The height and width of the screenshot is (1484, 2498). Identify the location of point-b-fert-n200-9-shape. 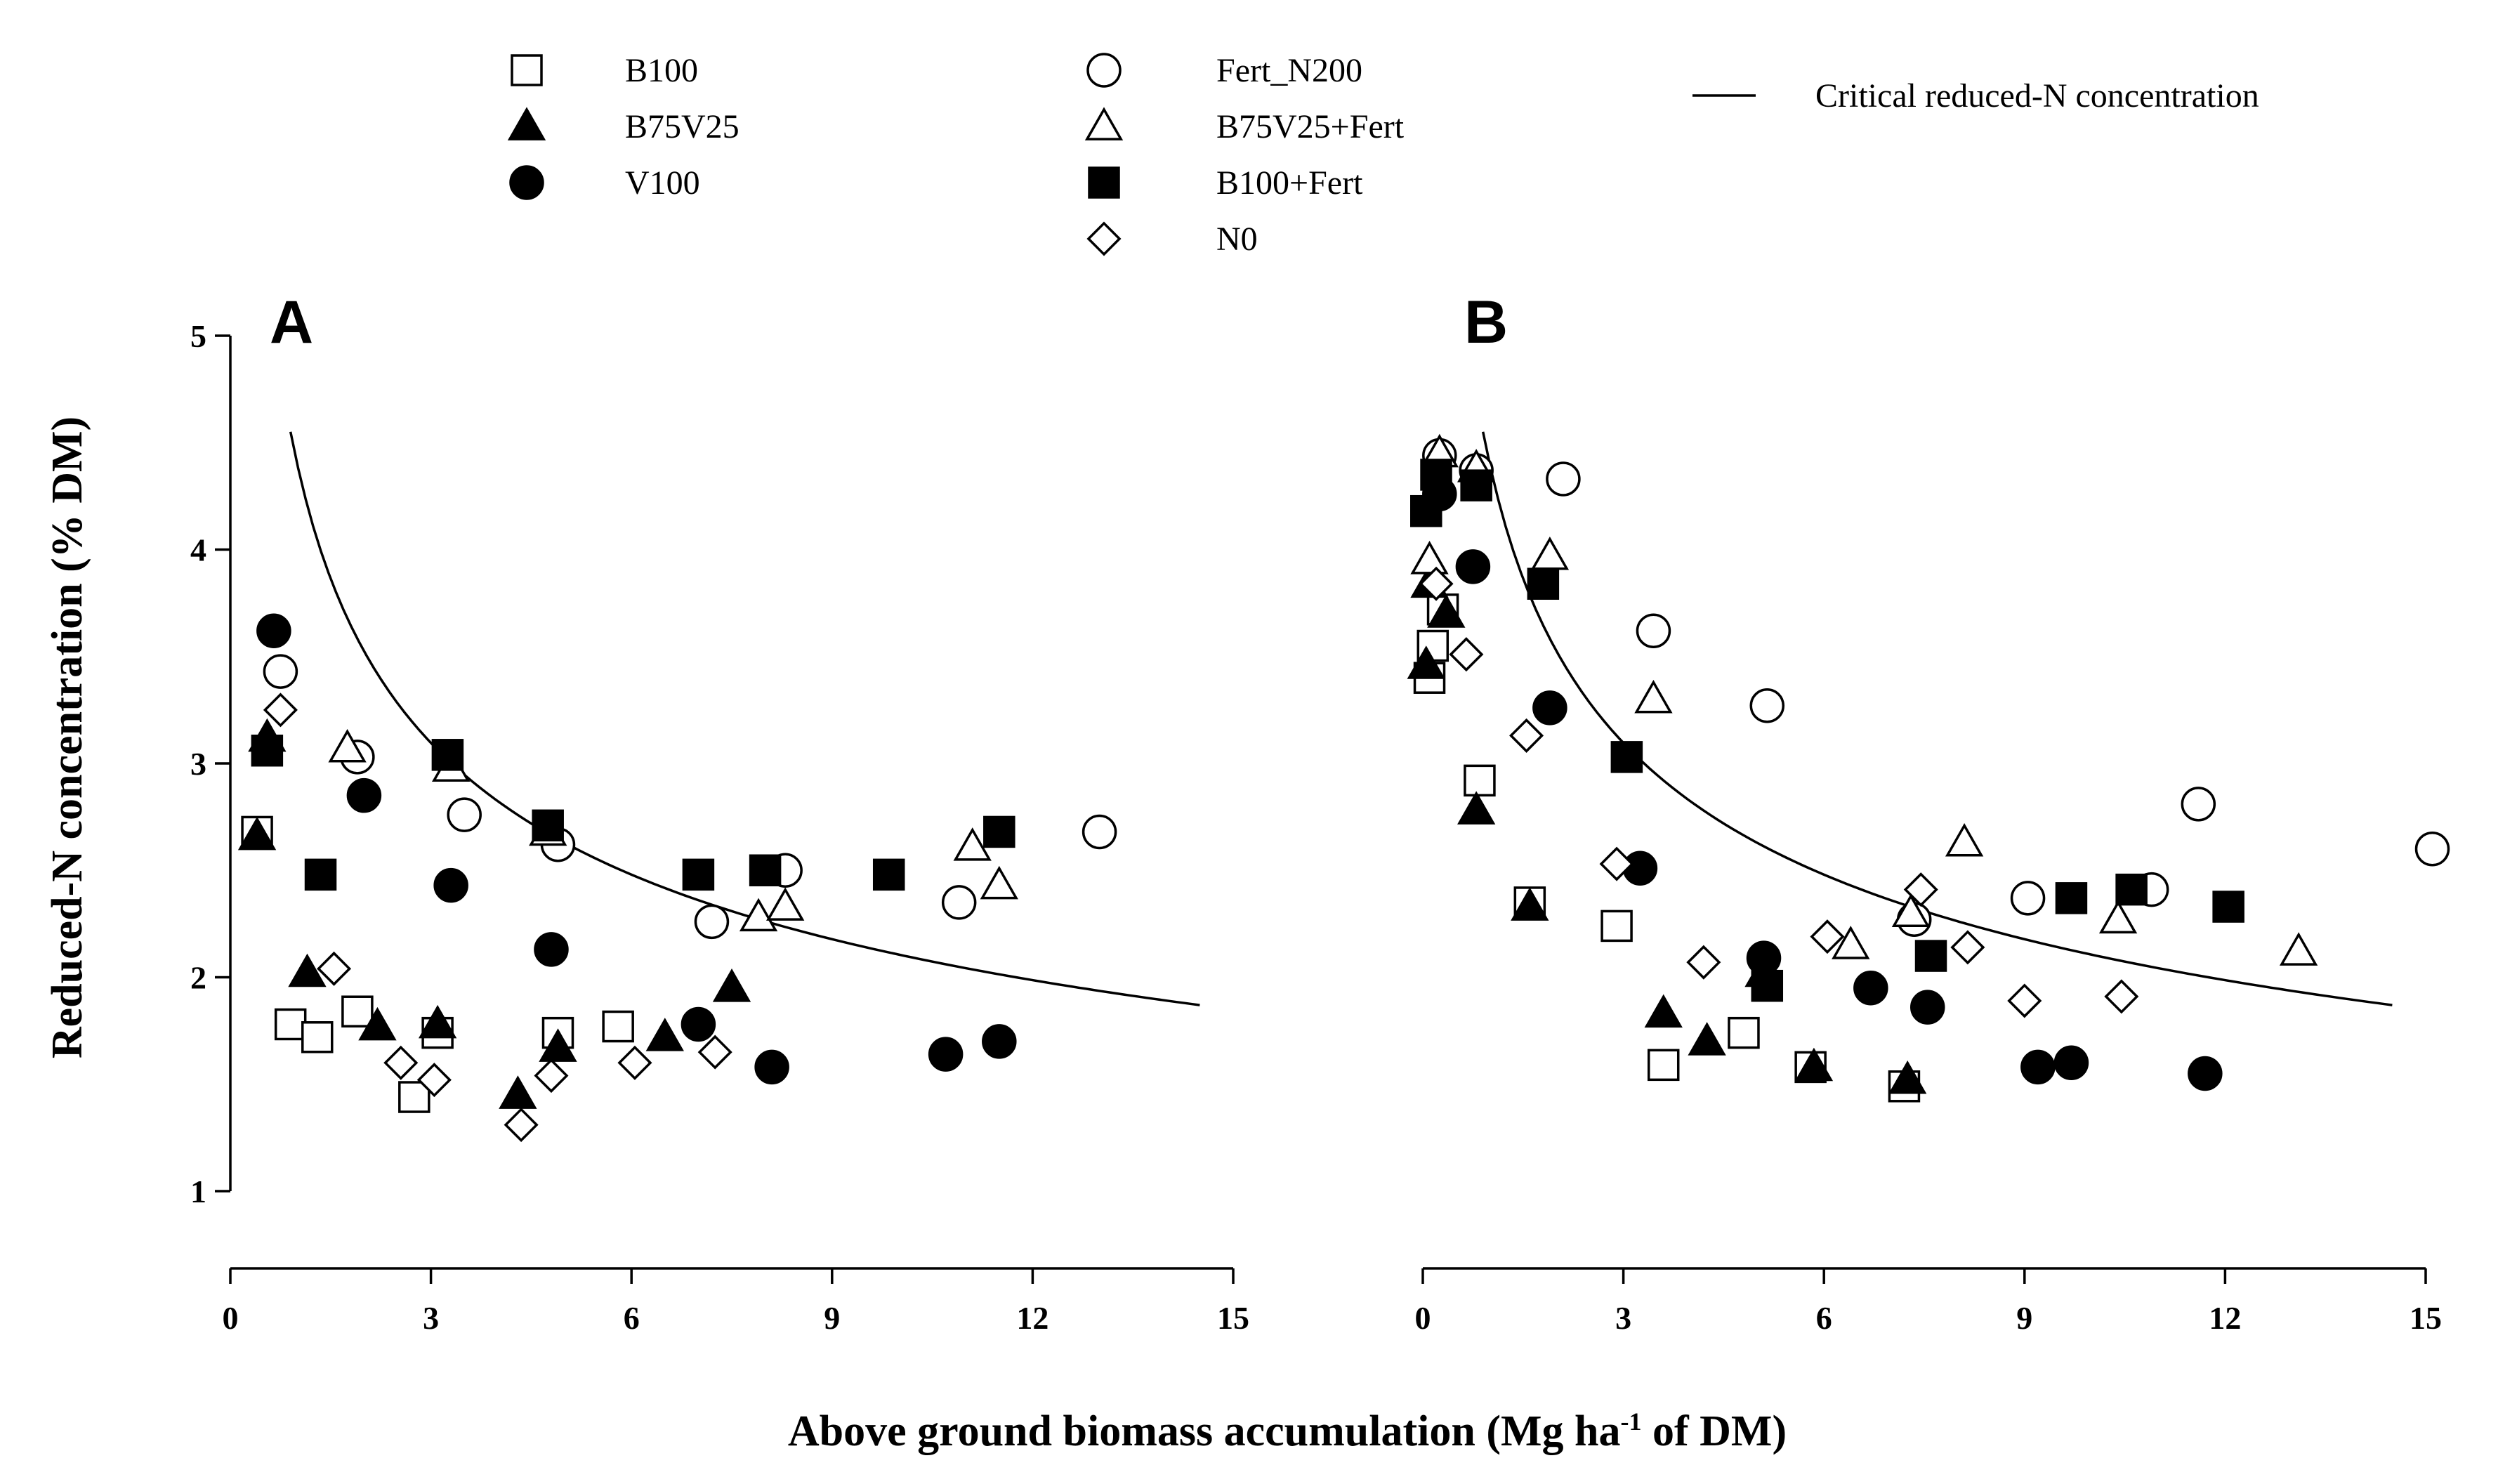
(2432, 849).